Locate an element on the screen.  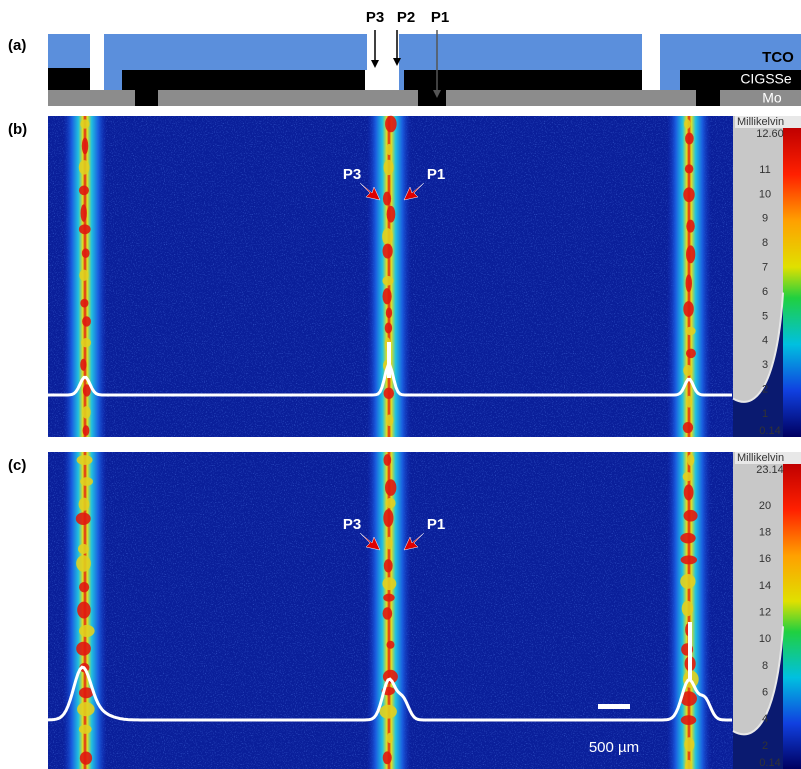
colorbar-tick-label: 16 is located at coordinates (765, 559).